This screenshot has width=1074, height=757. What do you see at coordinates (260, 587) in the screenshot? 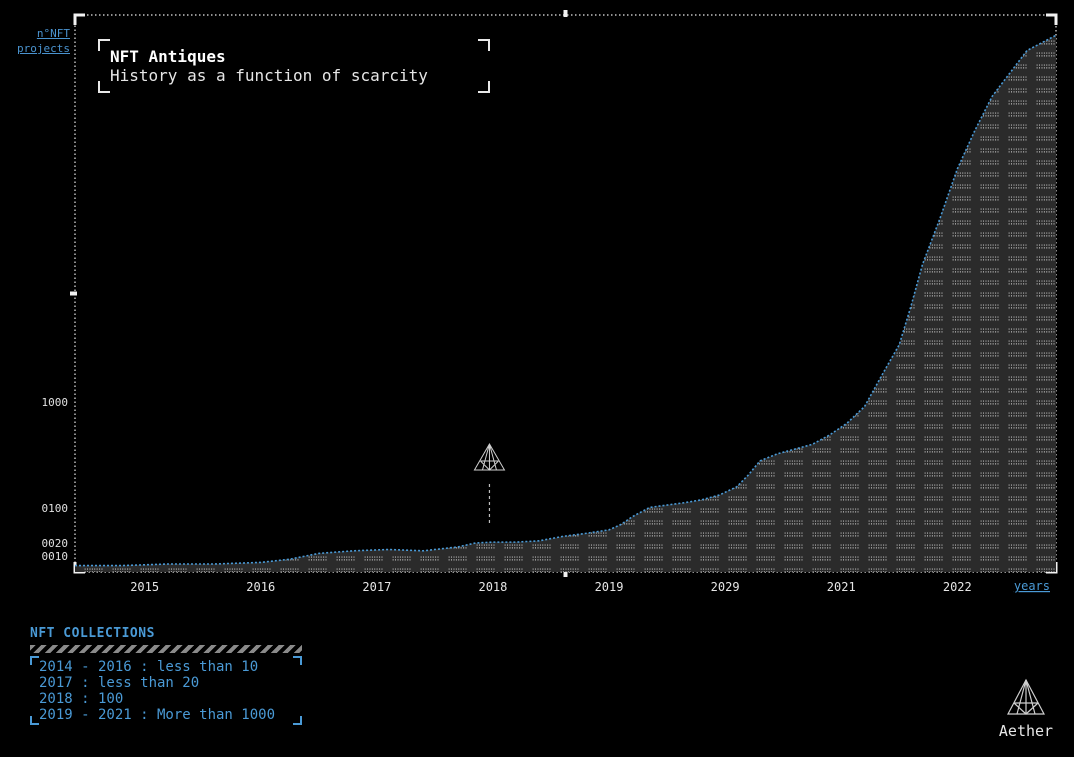
I see `x-tick-label: 2016` at bounding box center [260, 587].